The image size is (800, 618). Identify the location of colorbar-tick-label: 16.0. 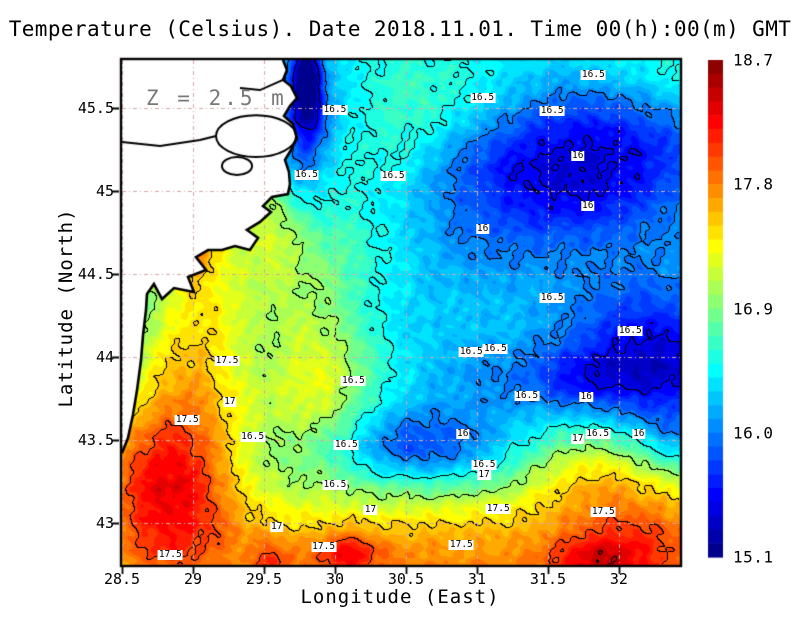
(753, 433).